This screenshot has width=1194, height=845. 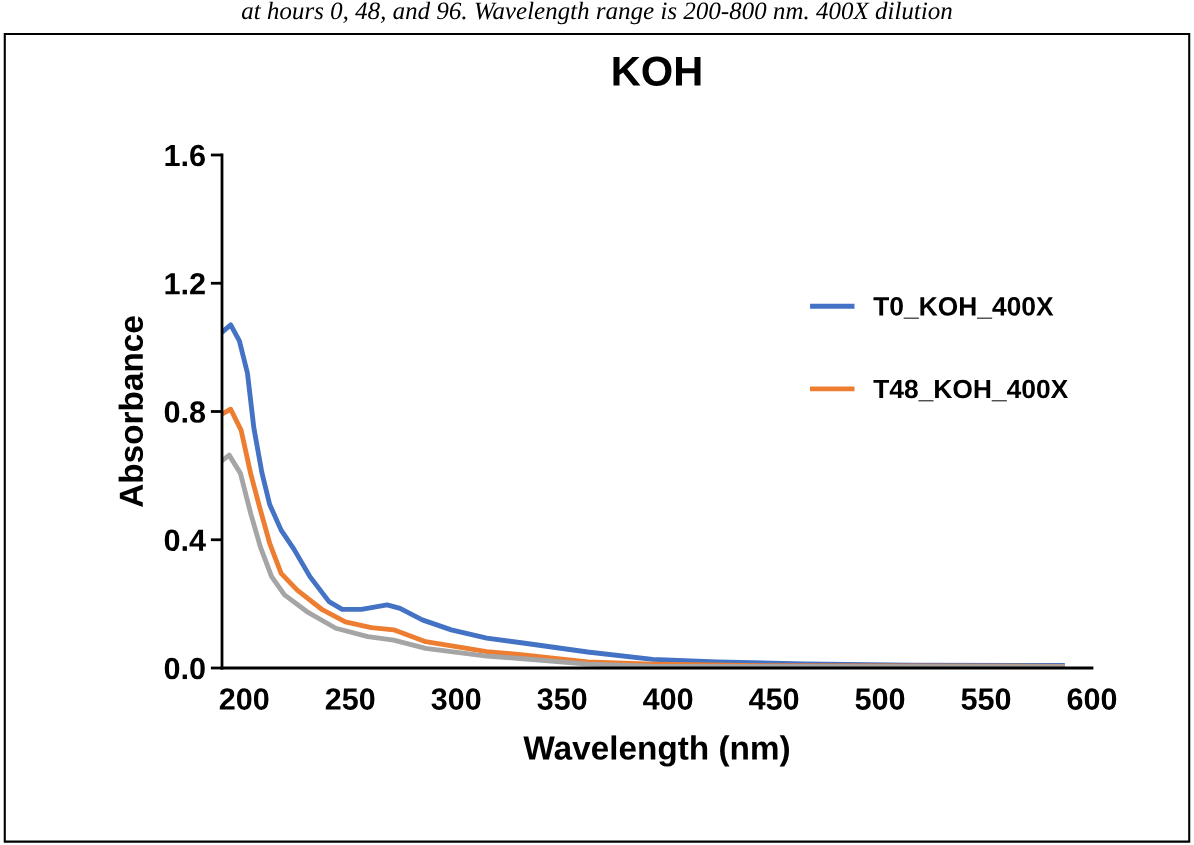 I want to click on y-tick-label: 1.2, so click(x=185, y=283).